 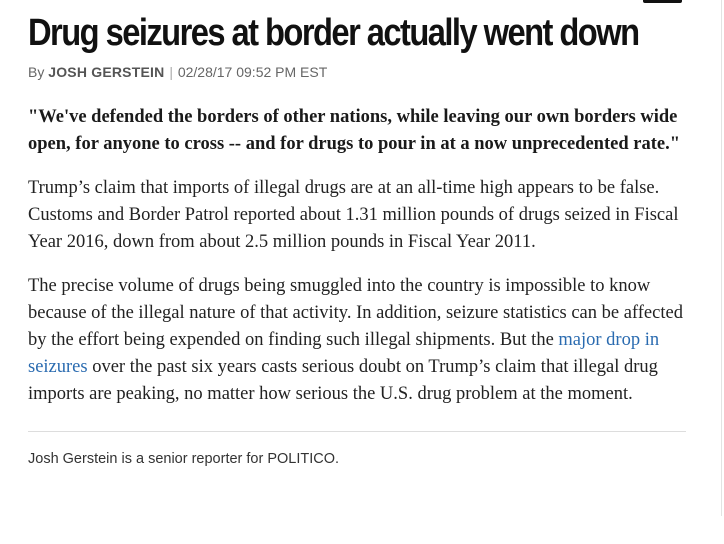 I want to click on byline-author-link: JOSH GERSTEIN, so click(x=106, y=72).